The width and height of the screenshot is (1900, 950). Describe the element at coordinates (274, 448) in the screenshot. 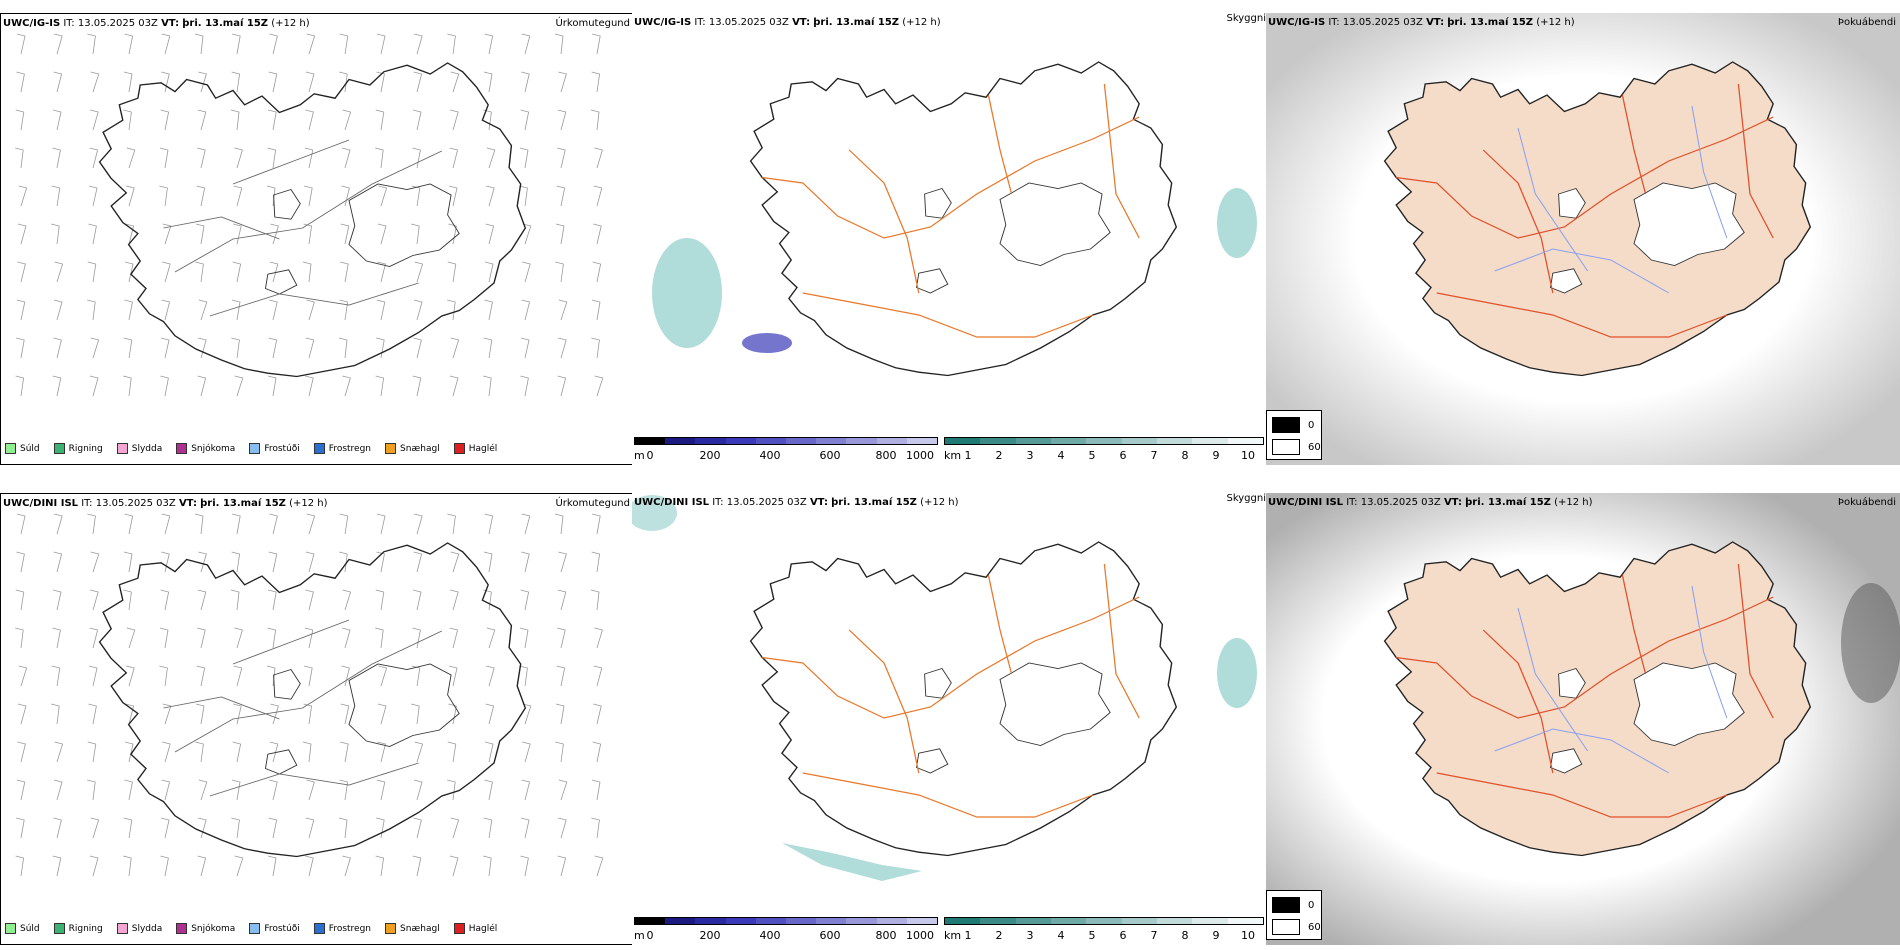

I see `legend-item-frostudi: Frostúði` at that location.